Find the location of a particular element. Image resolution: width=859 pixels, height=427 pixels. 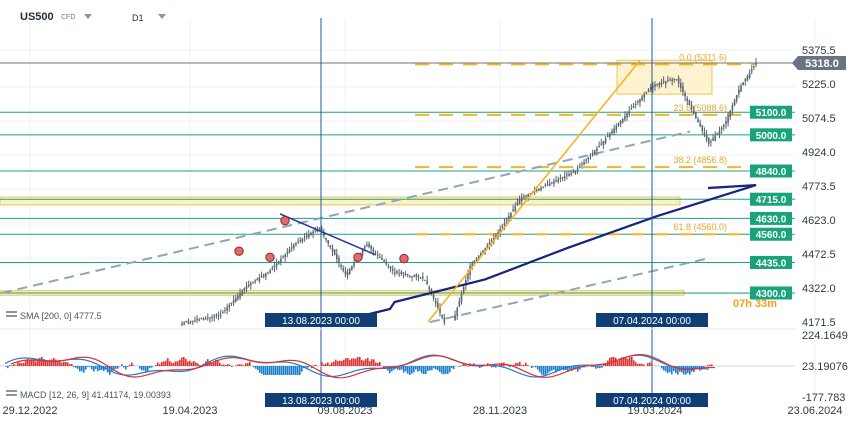

indicator-settings-icon is located at coordinates (12, 315).